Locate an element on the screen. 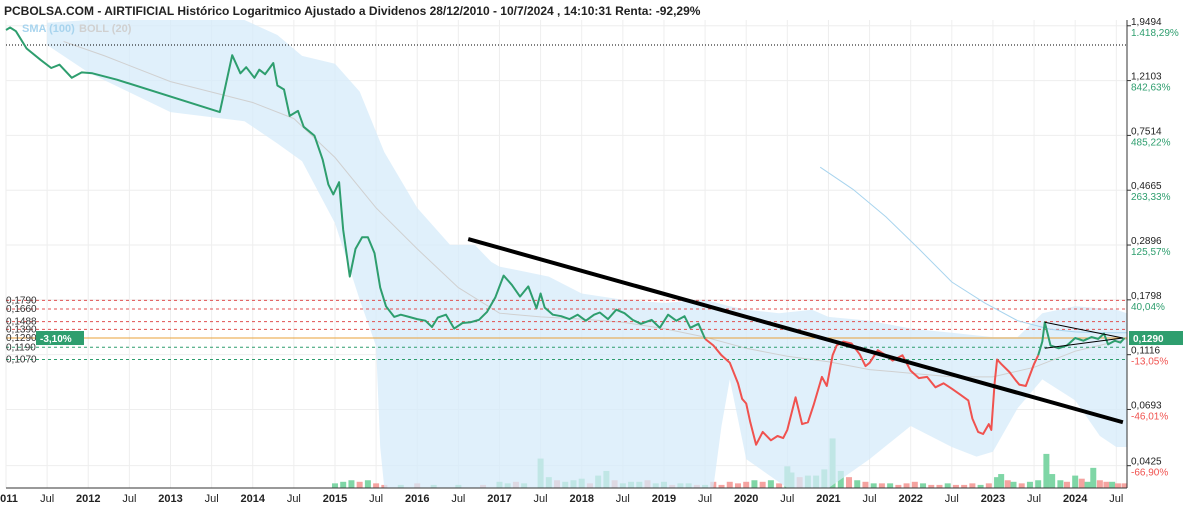 The image size is (1183, 517). x-axis-tick-label: 2023 is located at coordinates (993, 499).